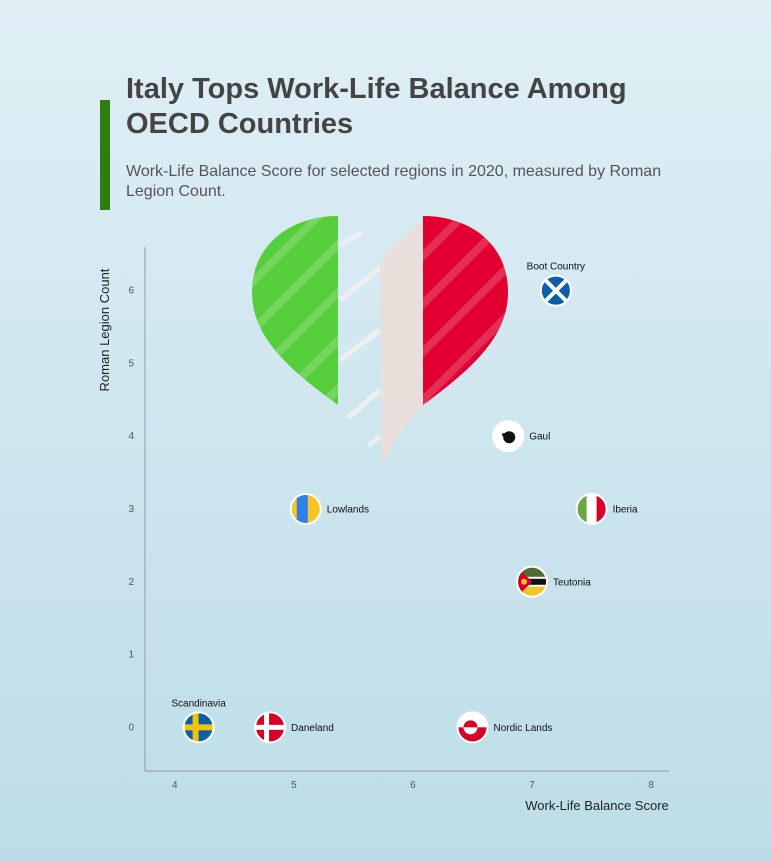 The width and height of the screenshot is (771, 862). Describe the element at coordinates (539, 437) in the screenshot. I see `point-label: Gaul` at that location.